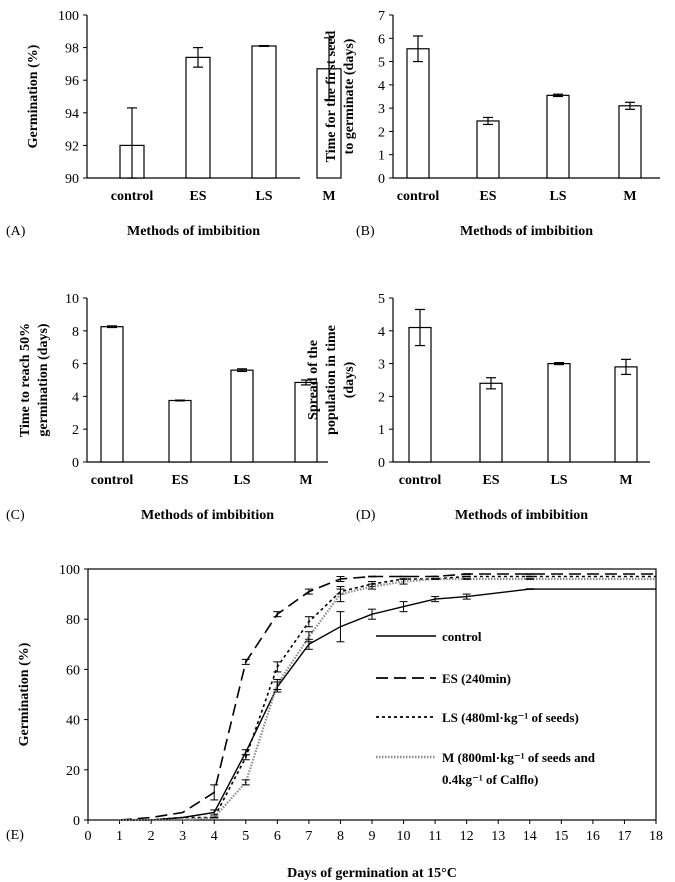  Describe the element at coordinates (73, 771) in the screenshot. I see `y-tick-label: 20` at that location.